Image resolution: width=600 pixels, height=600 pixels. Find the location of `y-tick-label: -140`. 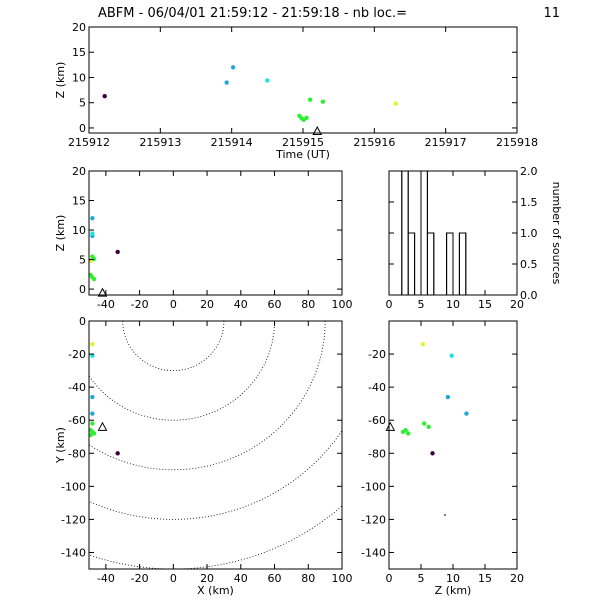

y-tick-label: -140 is located at coordinates (73, 552).